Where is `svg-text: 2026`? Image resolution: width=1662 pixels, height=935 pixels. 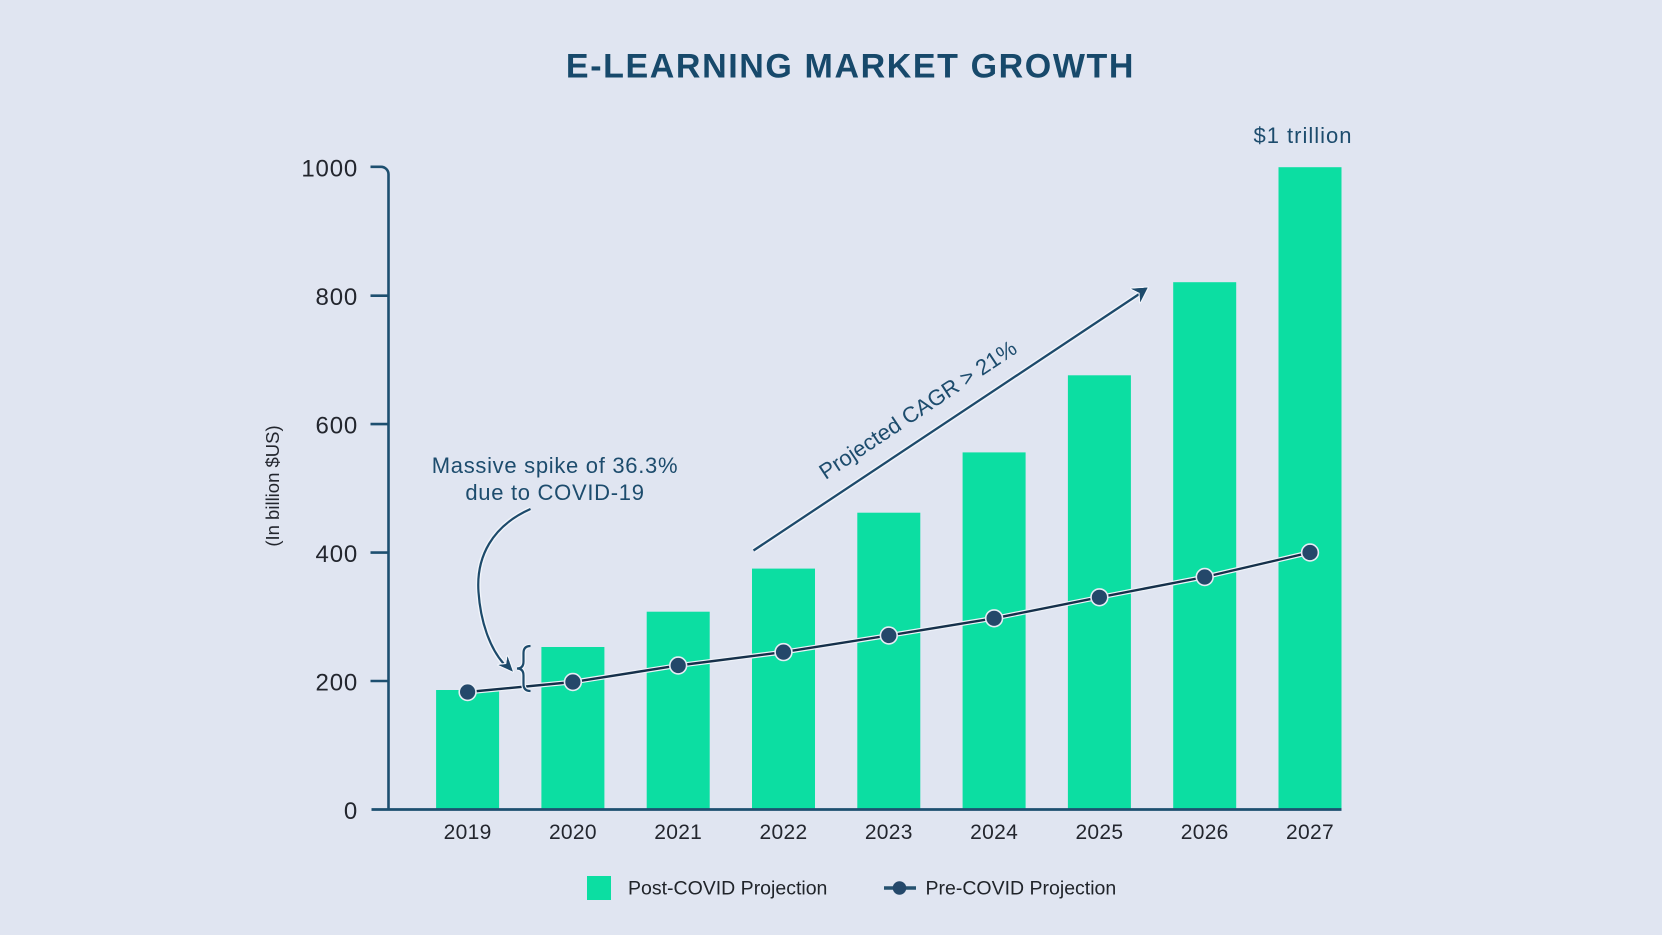
svg-text: 2026 is located at coordinates (1205, 832).